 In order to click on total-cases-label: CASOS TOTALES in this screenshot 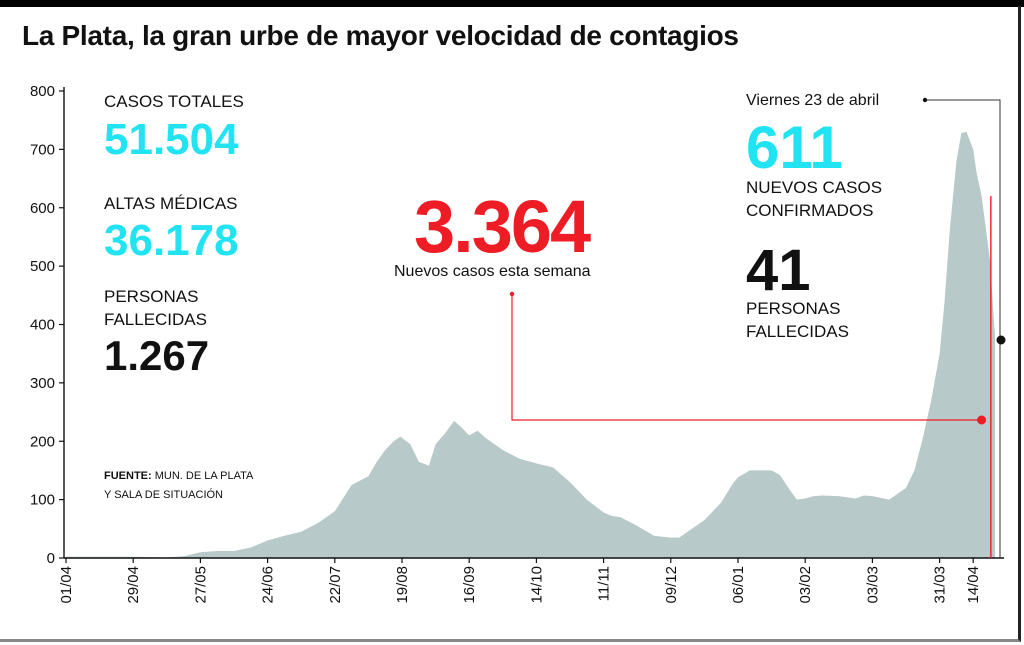, I will do `click(174, 101)`.